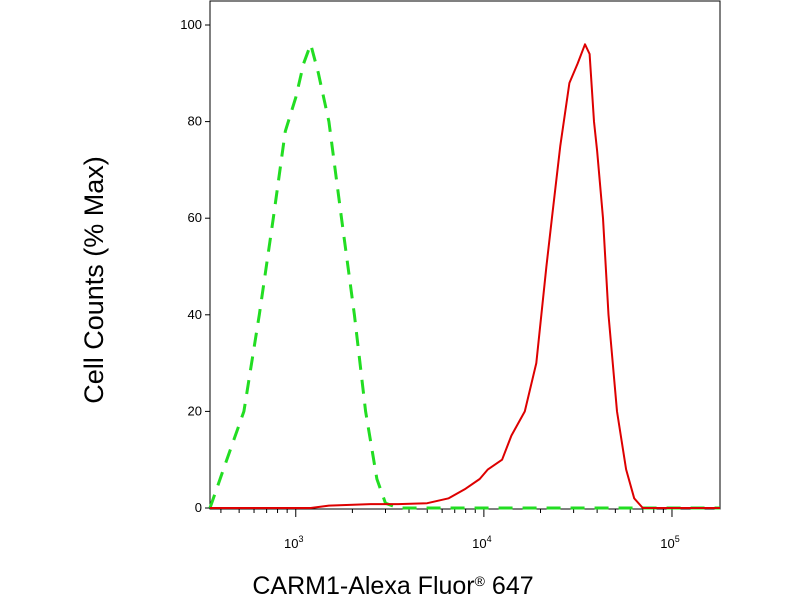 The image size is (800, 600). I want to click on x-tick-label-exponent: 3, so click(300, 539).